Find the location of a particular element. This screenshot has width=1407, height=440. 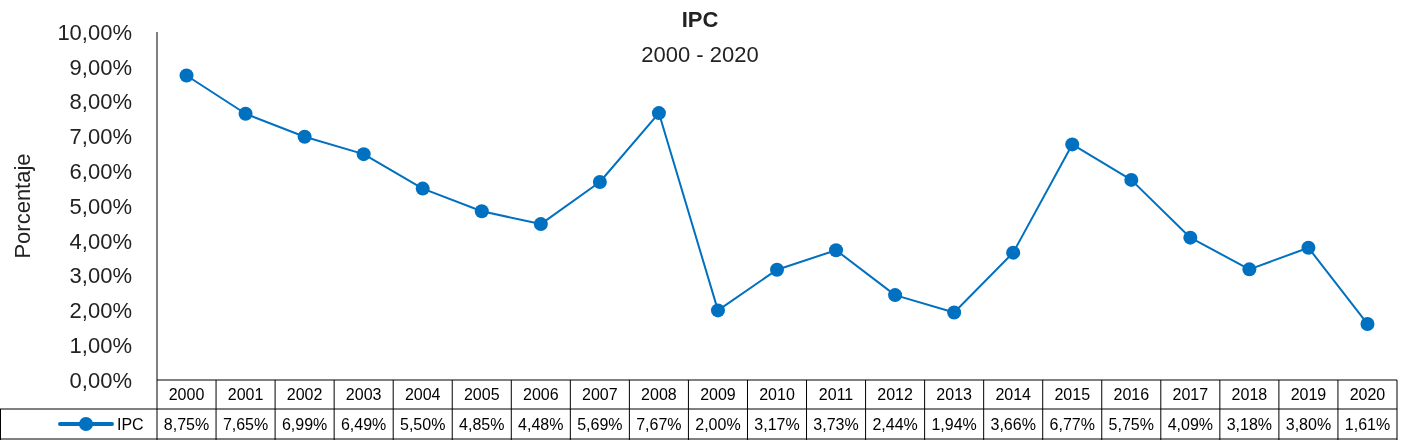

x-tick-label: 2011 is located at coordinates (836, 395).